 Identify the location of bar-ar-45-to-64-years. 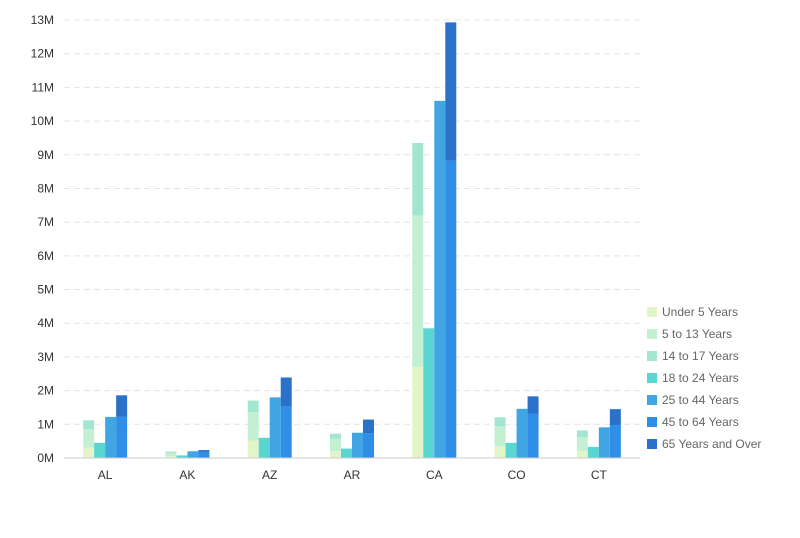
(368, 445).